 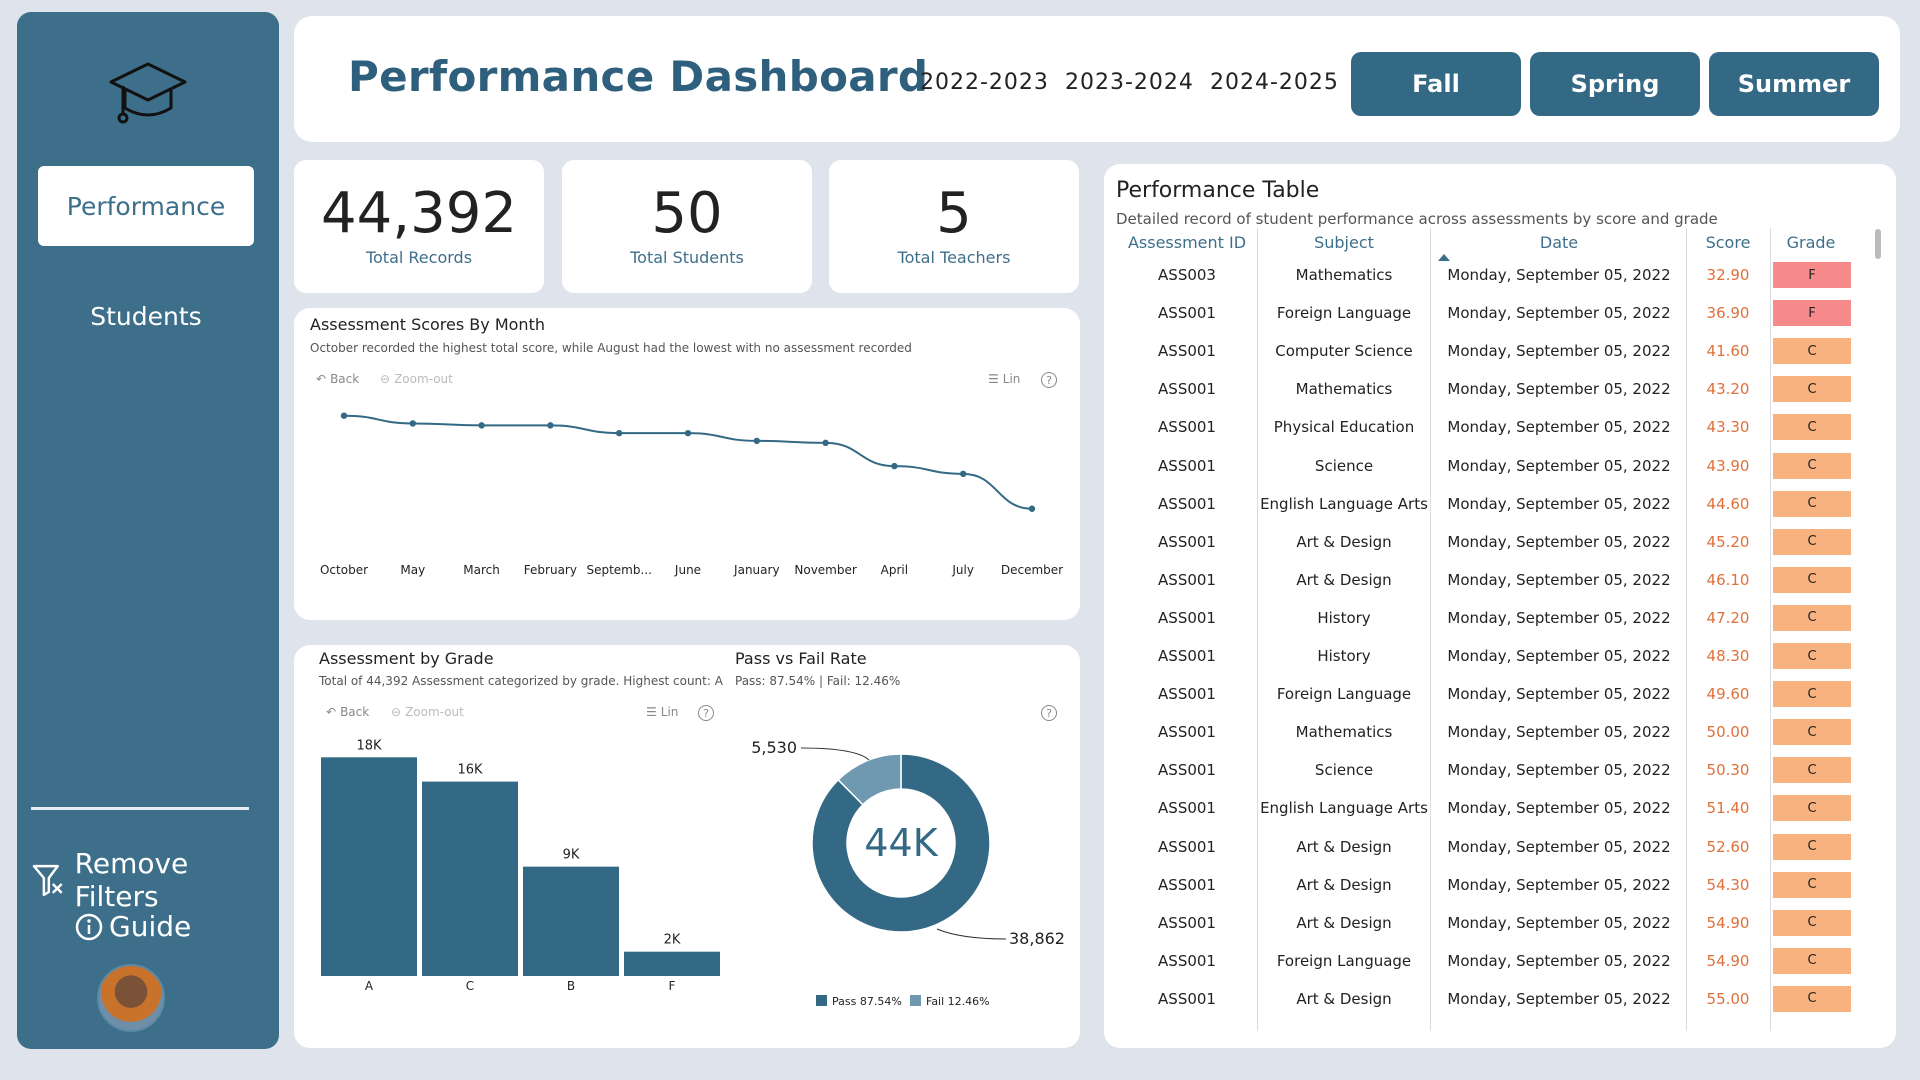 What do you see at coordinates (774, 747) in the screenshot?
I see `donut-data-label: 5,530` at bounding box center [774, 747].